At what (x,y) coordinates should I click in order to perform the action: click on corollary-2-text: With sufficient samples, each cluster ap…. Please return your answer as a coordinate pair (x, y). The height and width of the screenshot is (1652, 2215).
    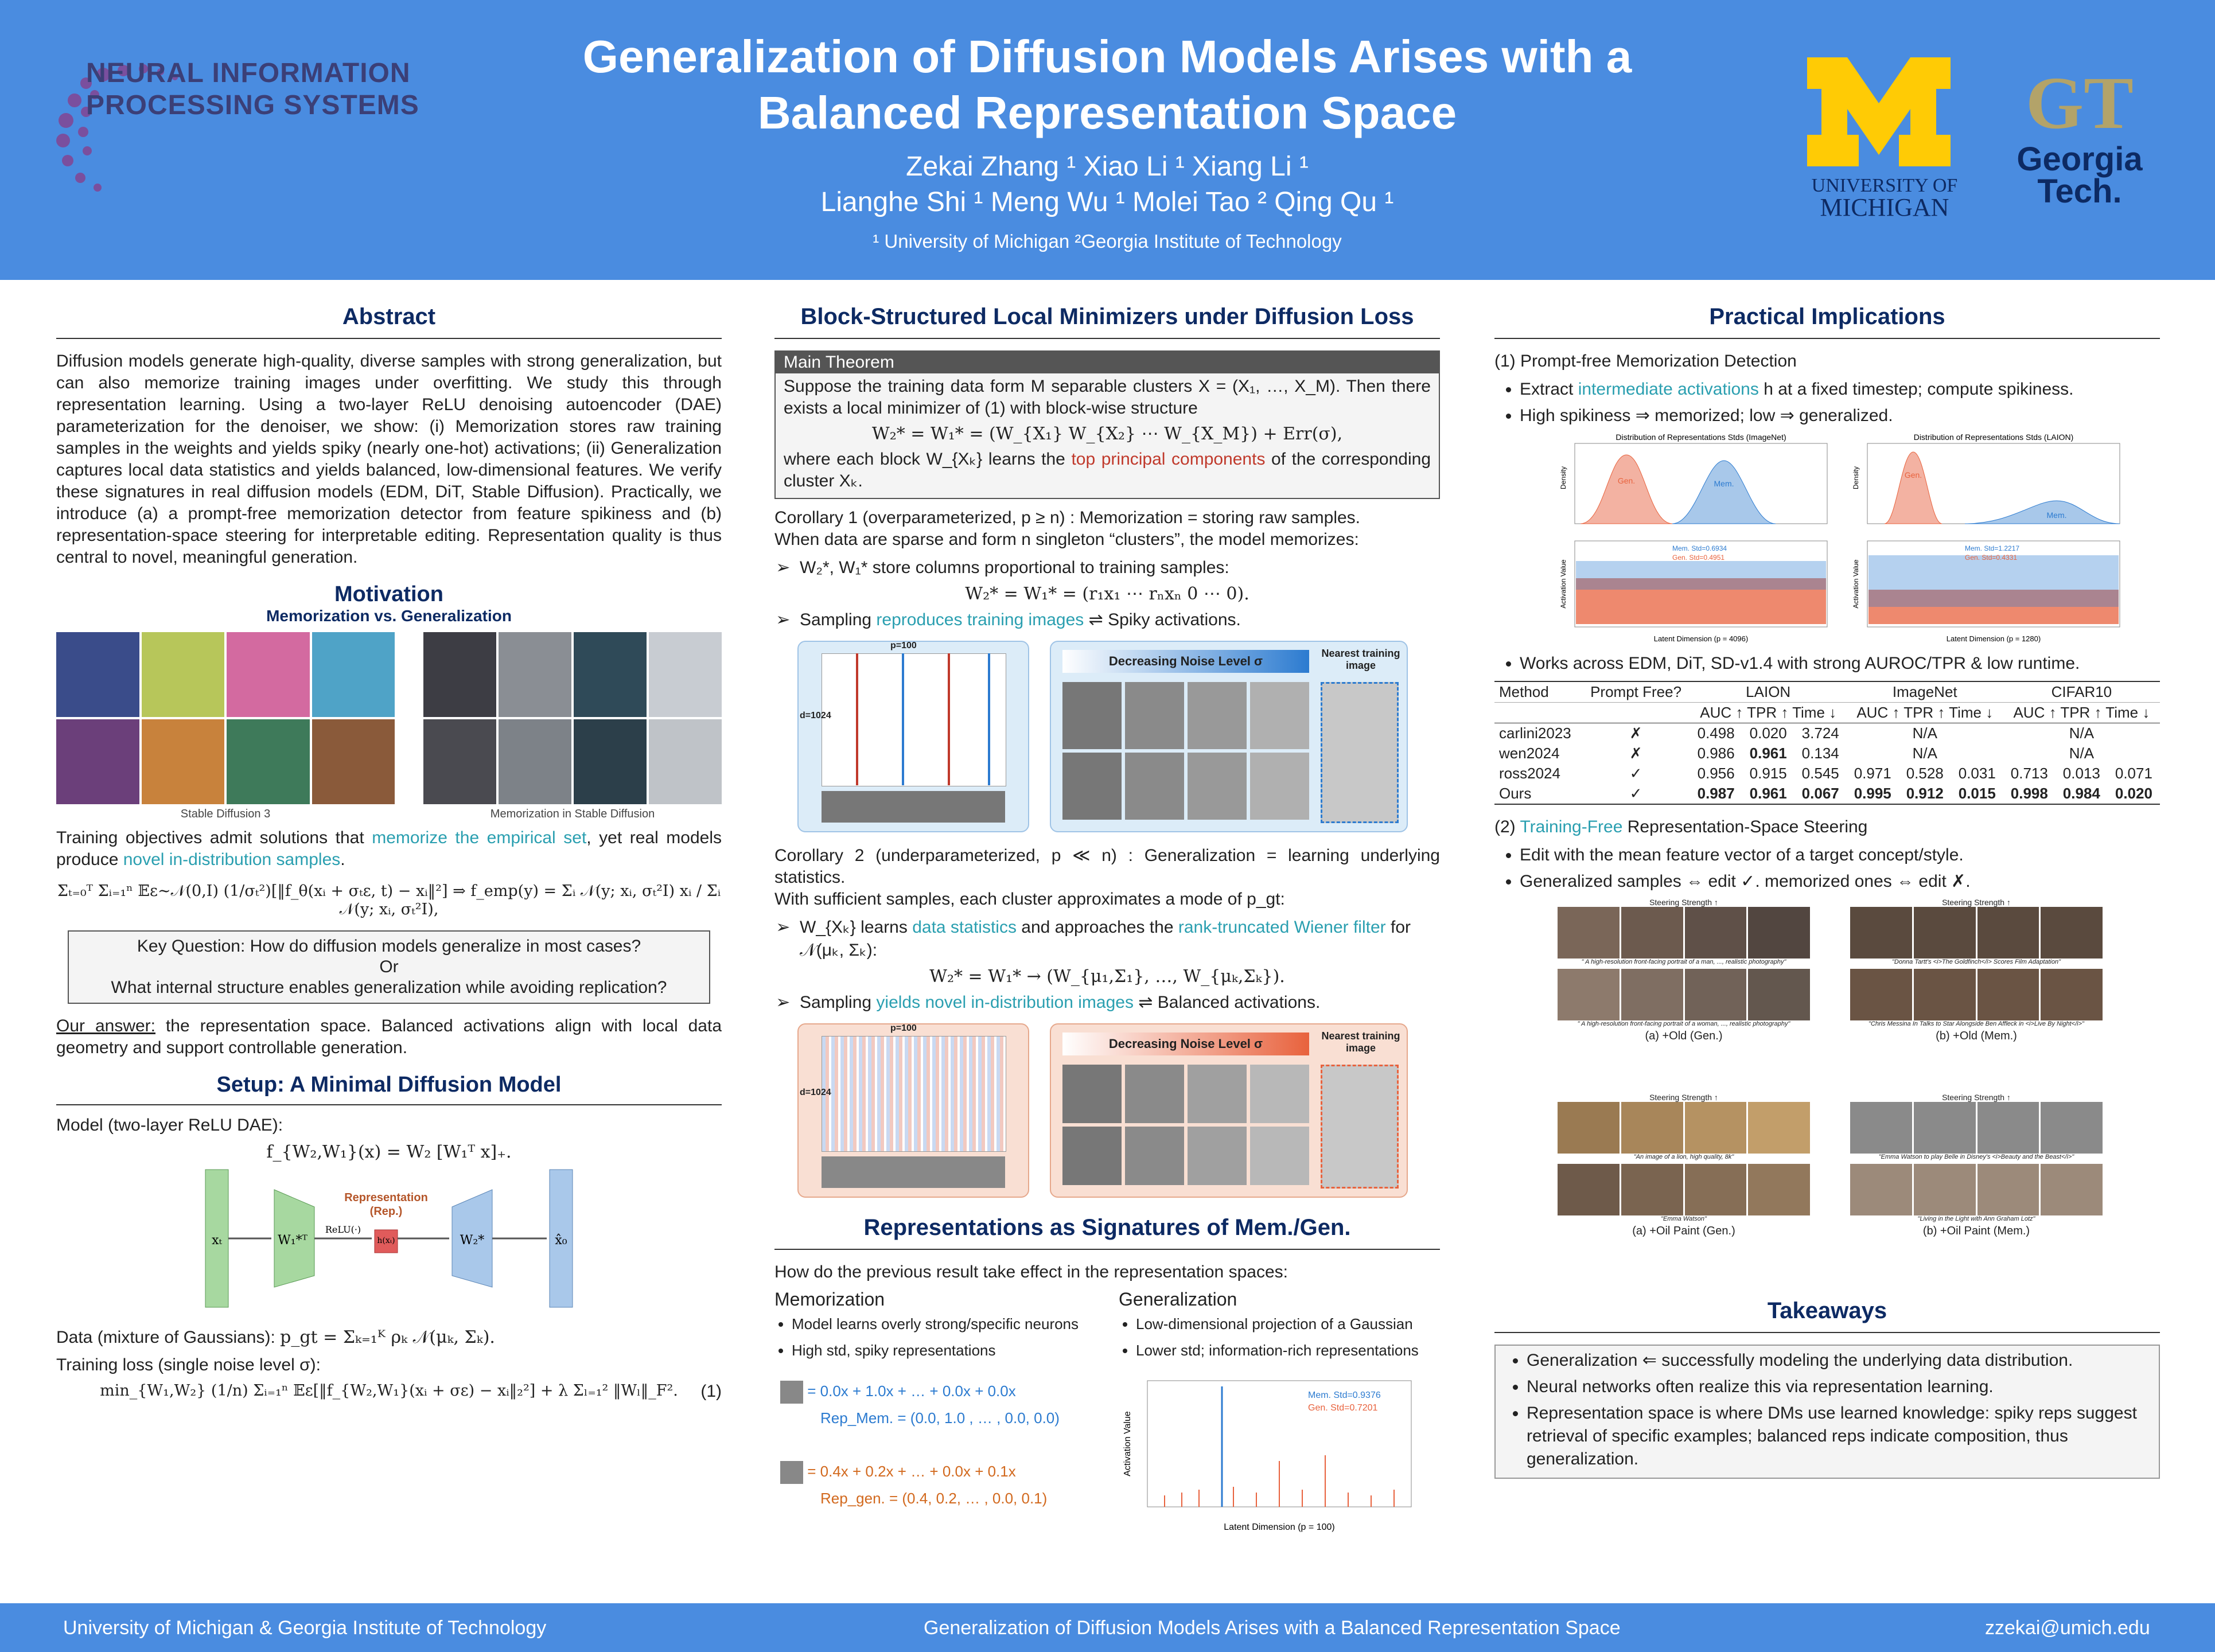
    Looking at the image, I should click on (1029, 899).